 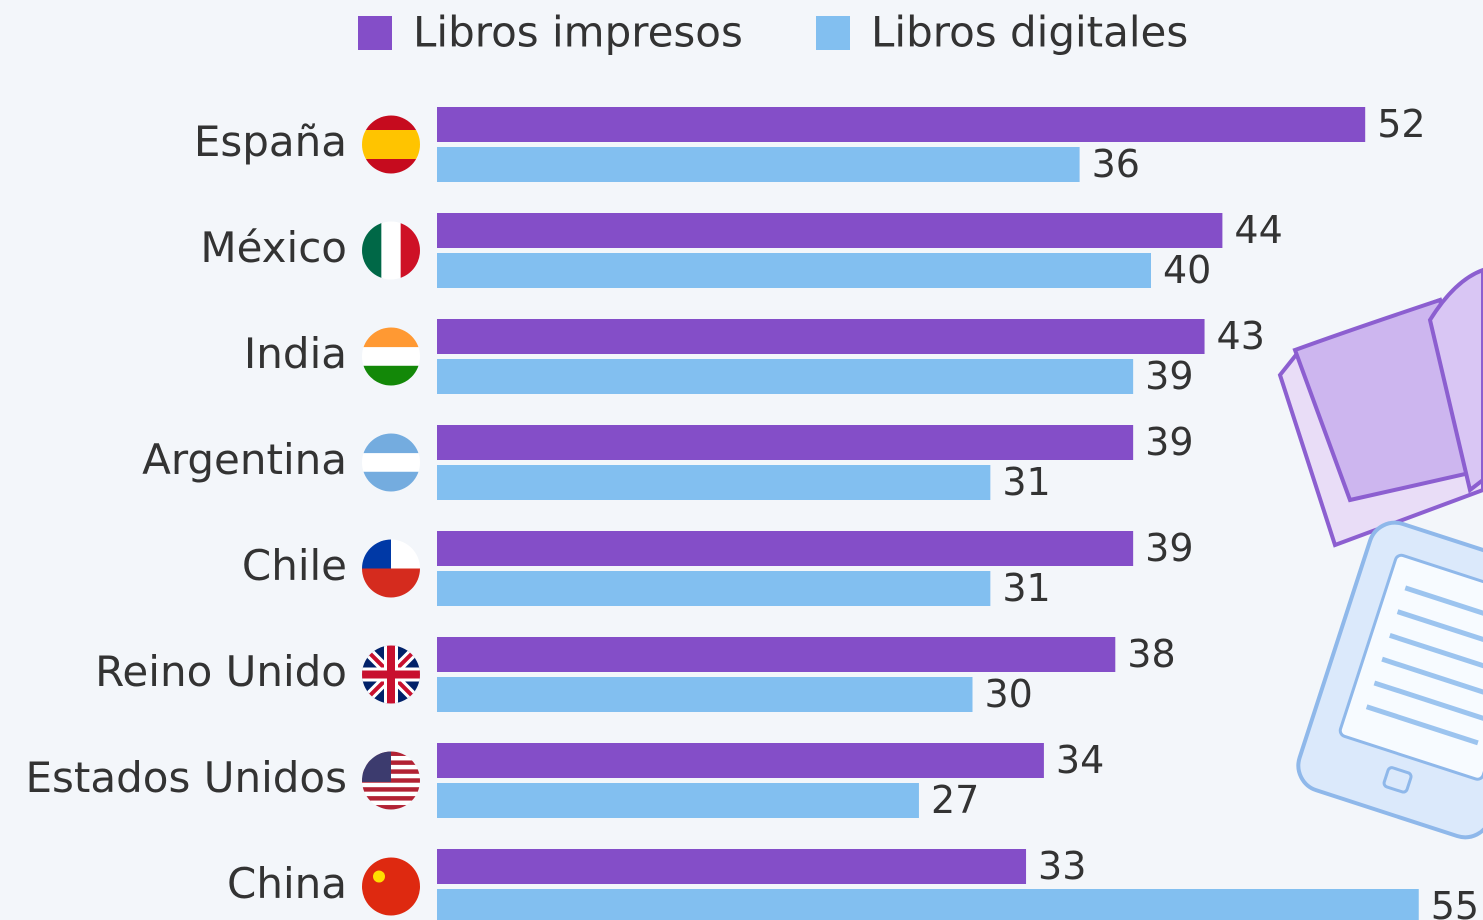 What do you see at coordinates (379, 876) in the screenshot?
I see `flag-star` at bounding box center [379, 876].